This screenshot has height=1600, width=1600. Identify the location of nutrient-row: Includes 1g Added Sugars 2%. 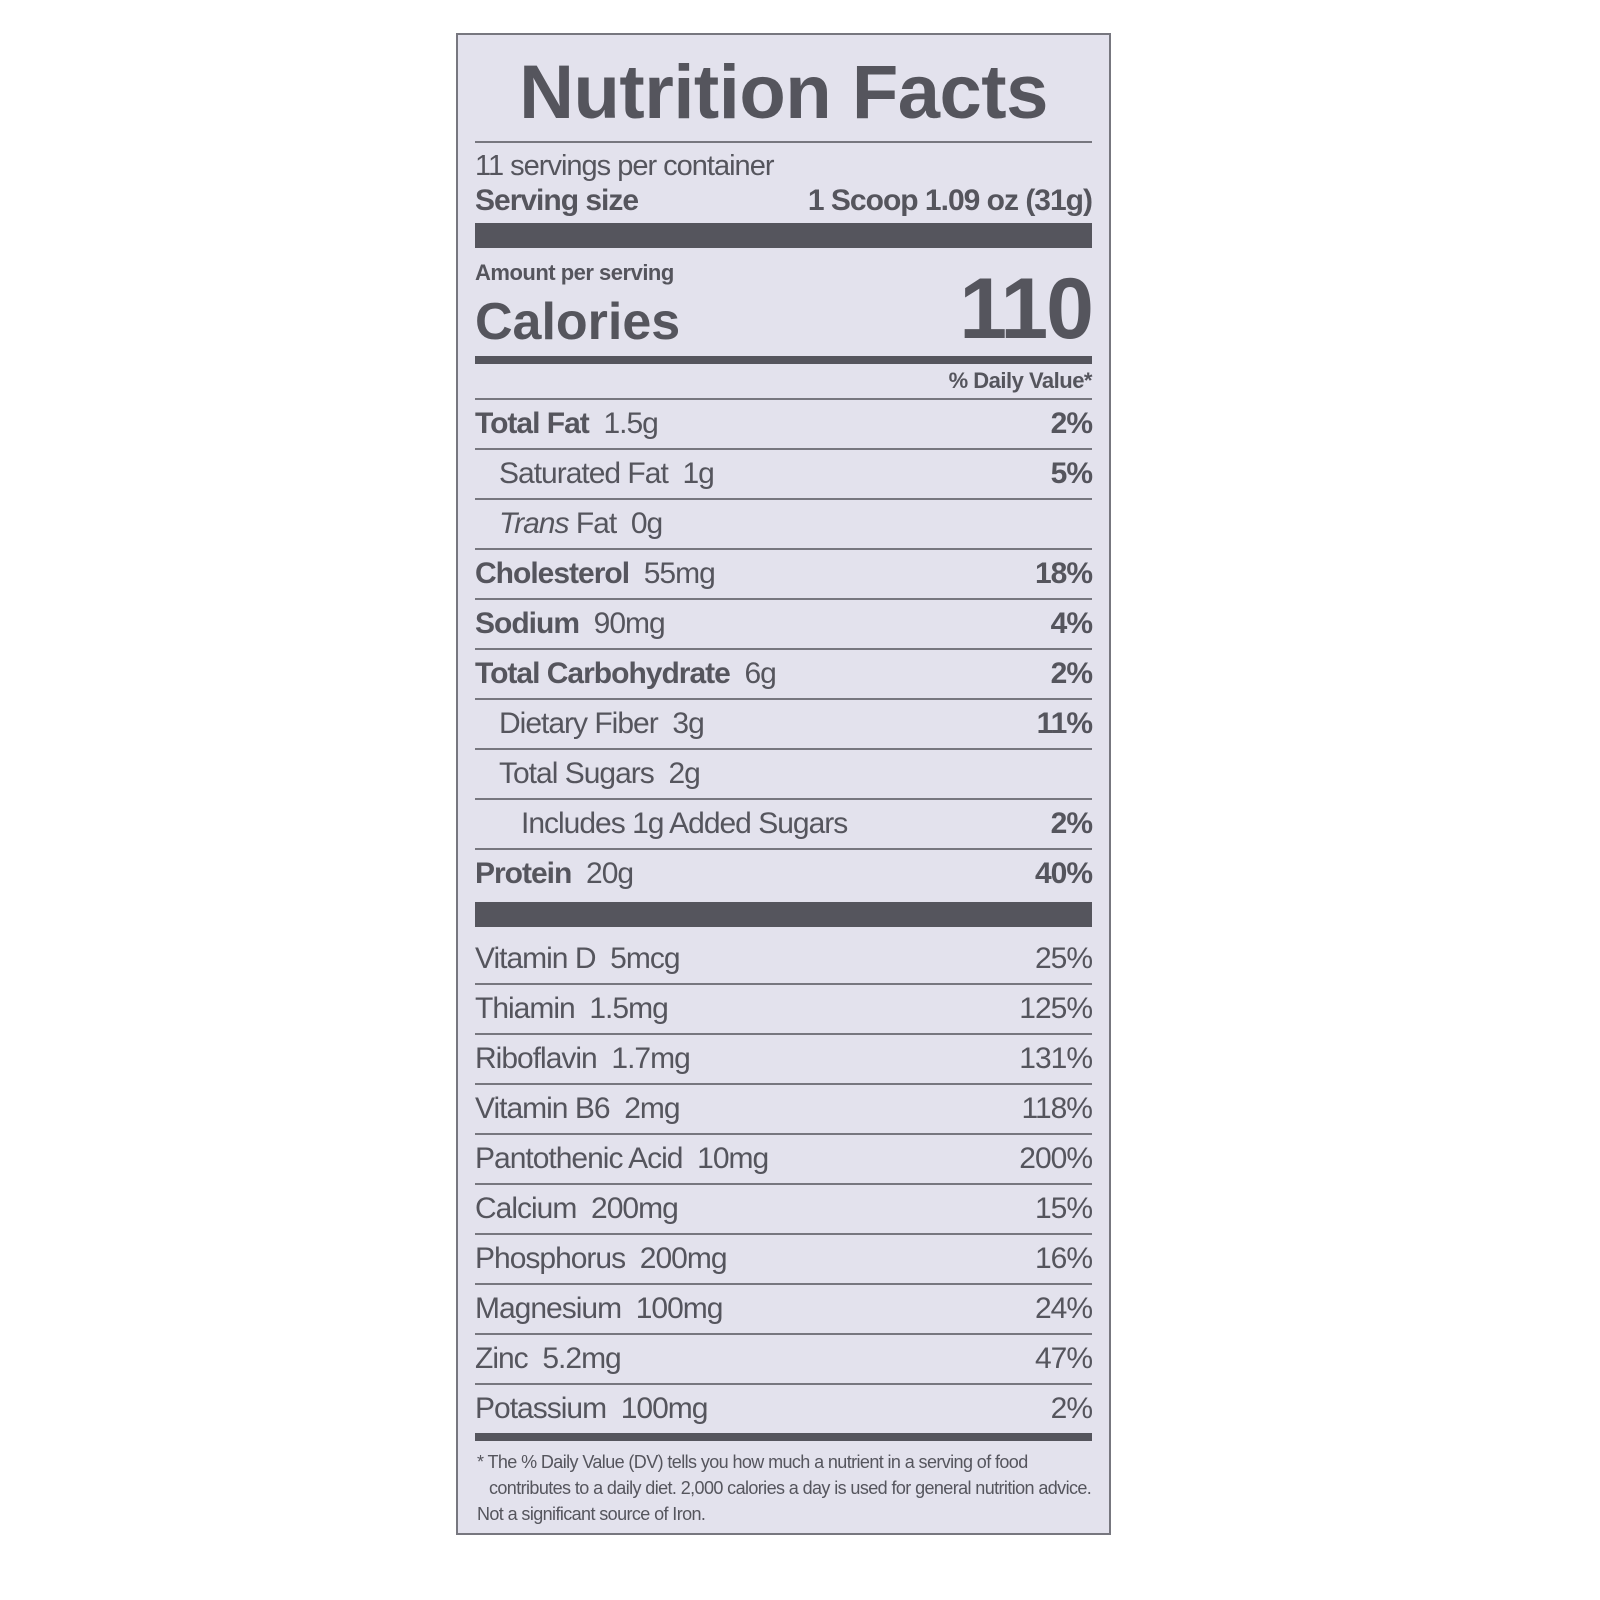
(784, 825).